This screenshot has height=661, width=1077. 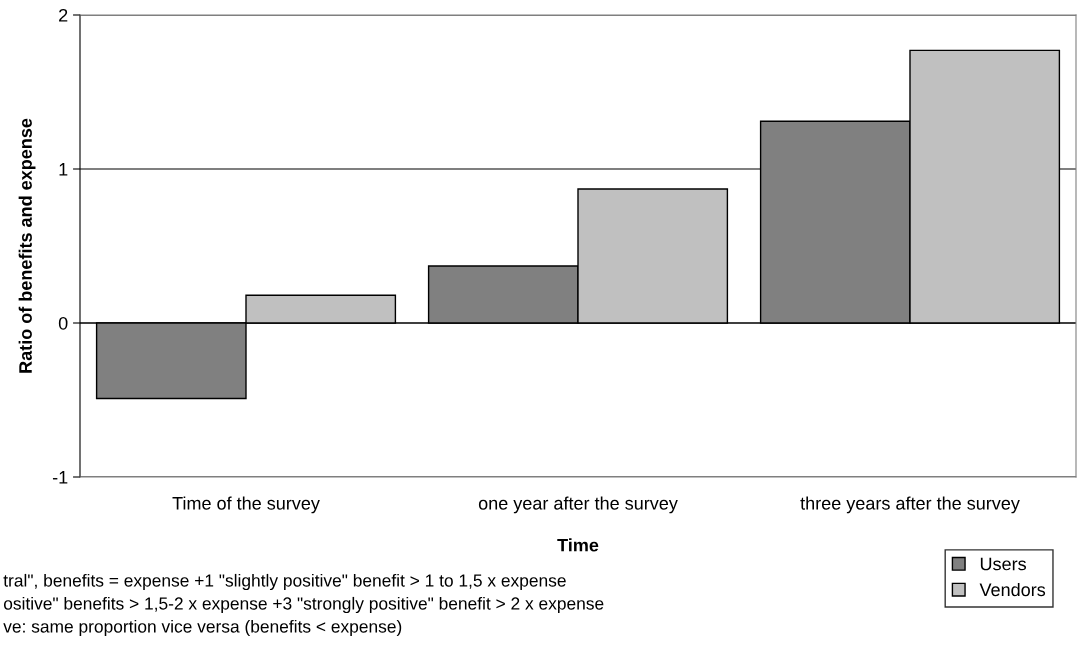 What do you see at coordinates (60, 477) in the screenshot?
I see `y-tick-label: -1` at bounding box center [60, 477].